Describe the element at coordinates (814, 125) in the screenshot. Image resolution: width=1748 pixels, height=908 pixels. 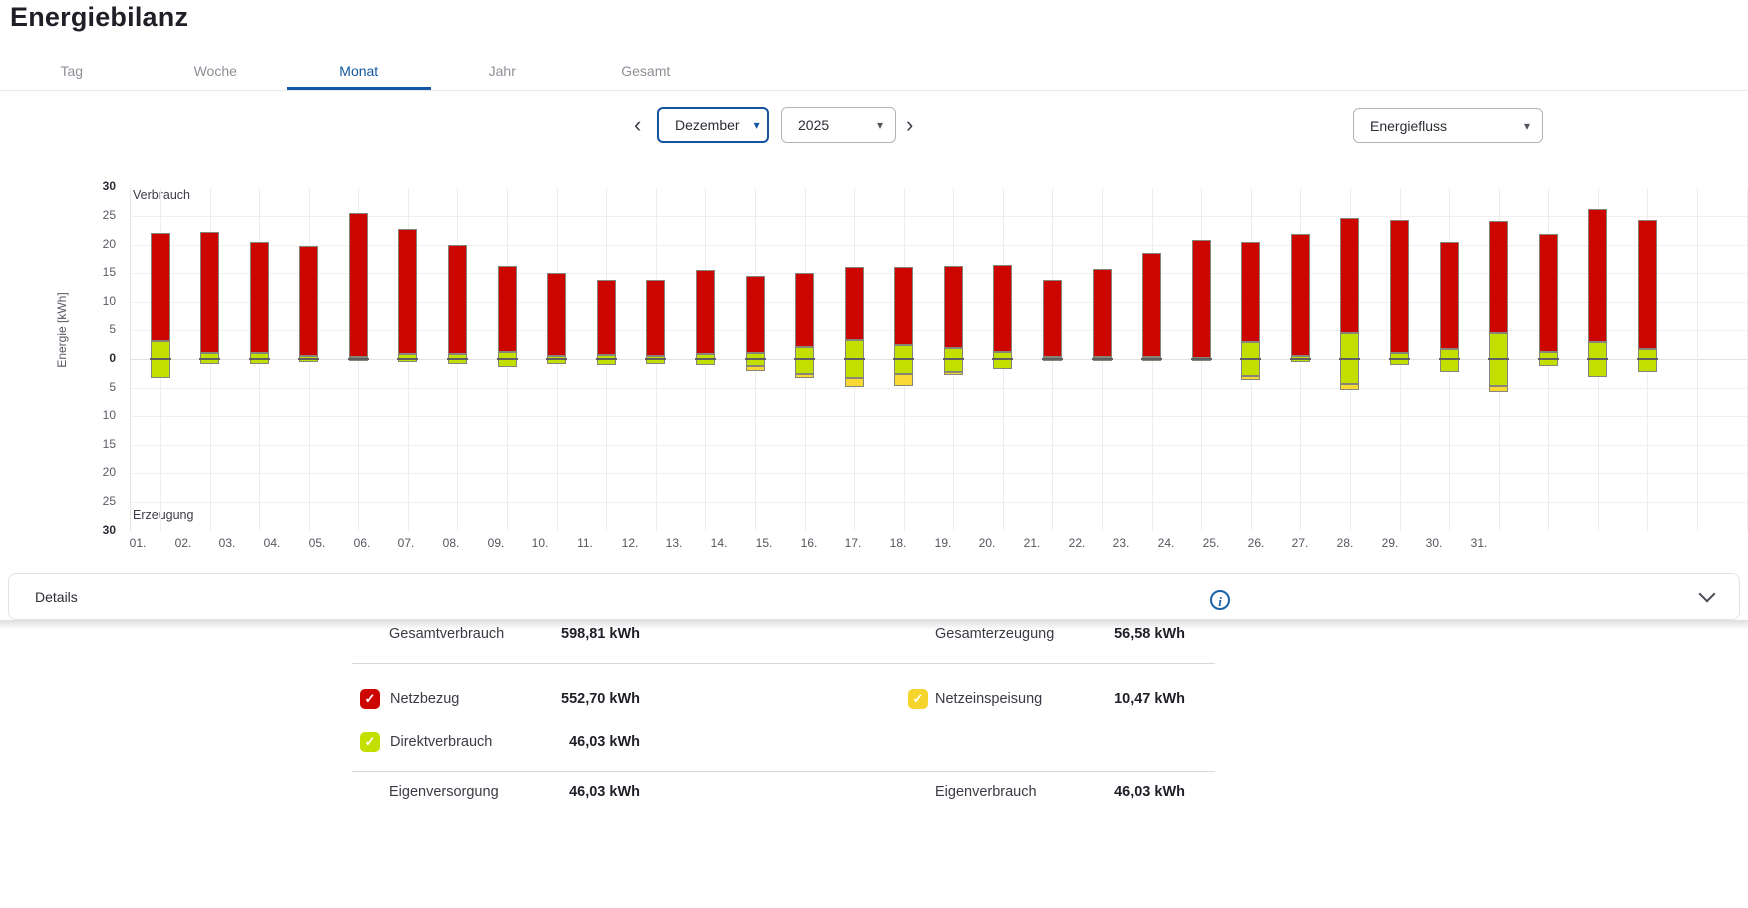
I see `year-select-value: 2025` at that location.